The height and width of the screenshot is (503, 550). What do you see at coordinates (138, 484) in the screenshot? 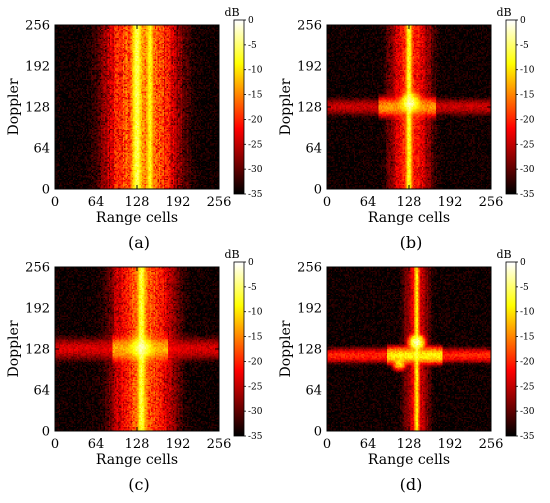
I see `panel-caption: (c)` at bounding box center [138, 484].